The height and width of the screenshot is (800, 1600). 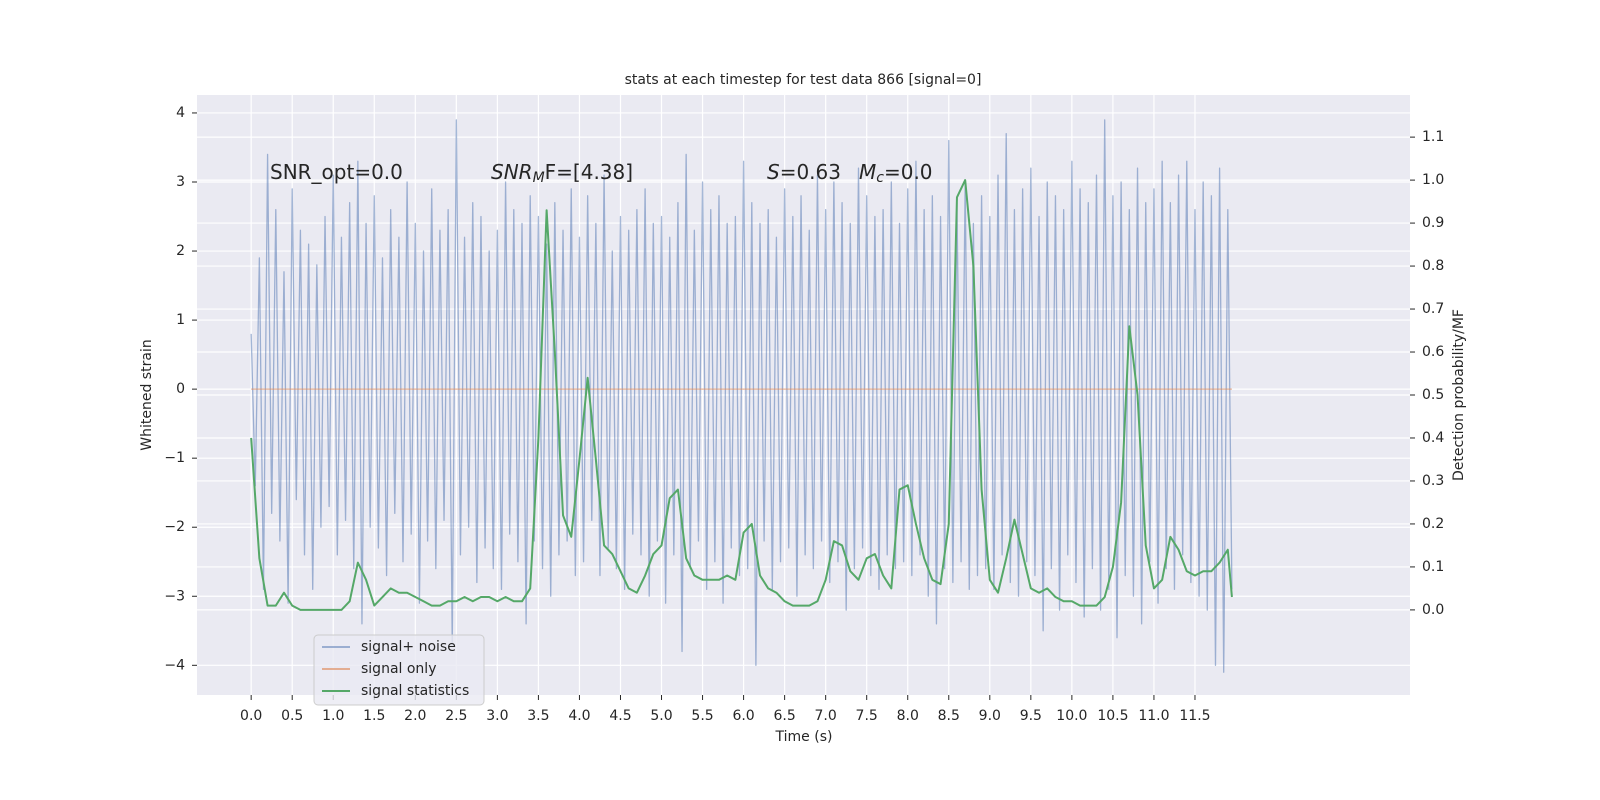 I want to click on annotation-symbol: M, so click(x=867, y=172).